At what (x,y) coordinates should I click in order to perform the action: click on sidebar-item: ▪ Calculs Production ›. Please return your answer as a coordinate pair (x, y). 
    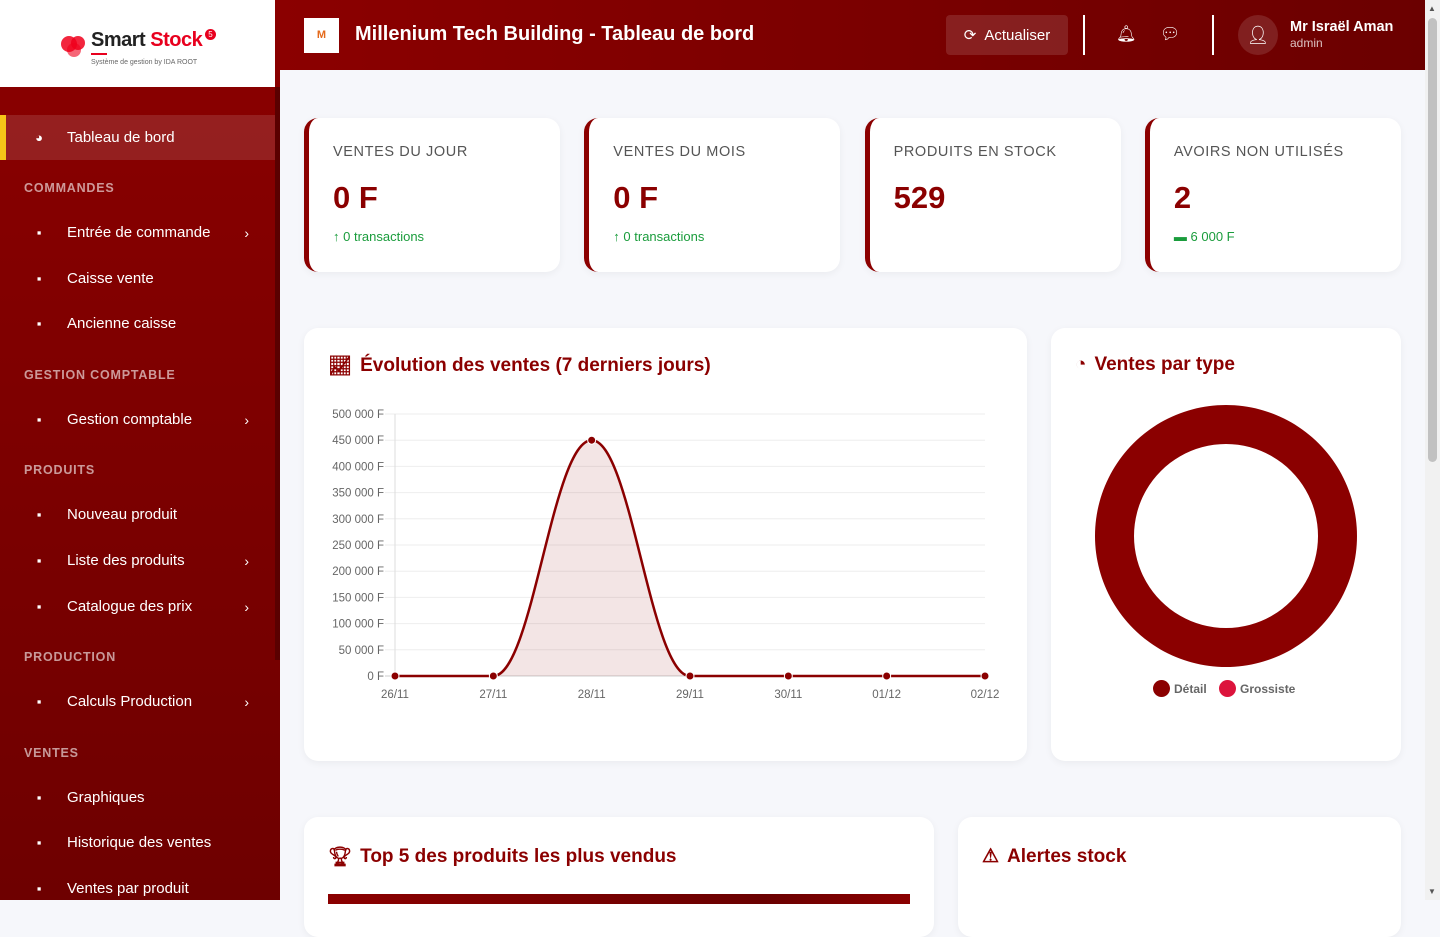
    Looking at the image, I should click on (137, 701).